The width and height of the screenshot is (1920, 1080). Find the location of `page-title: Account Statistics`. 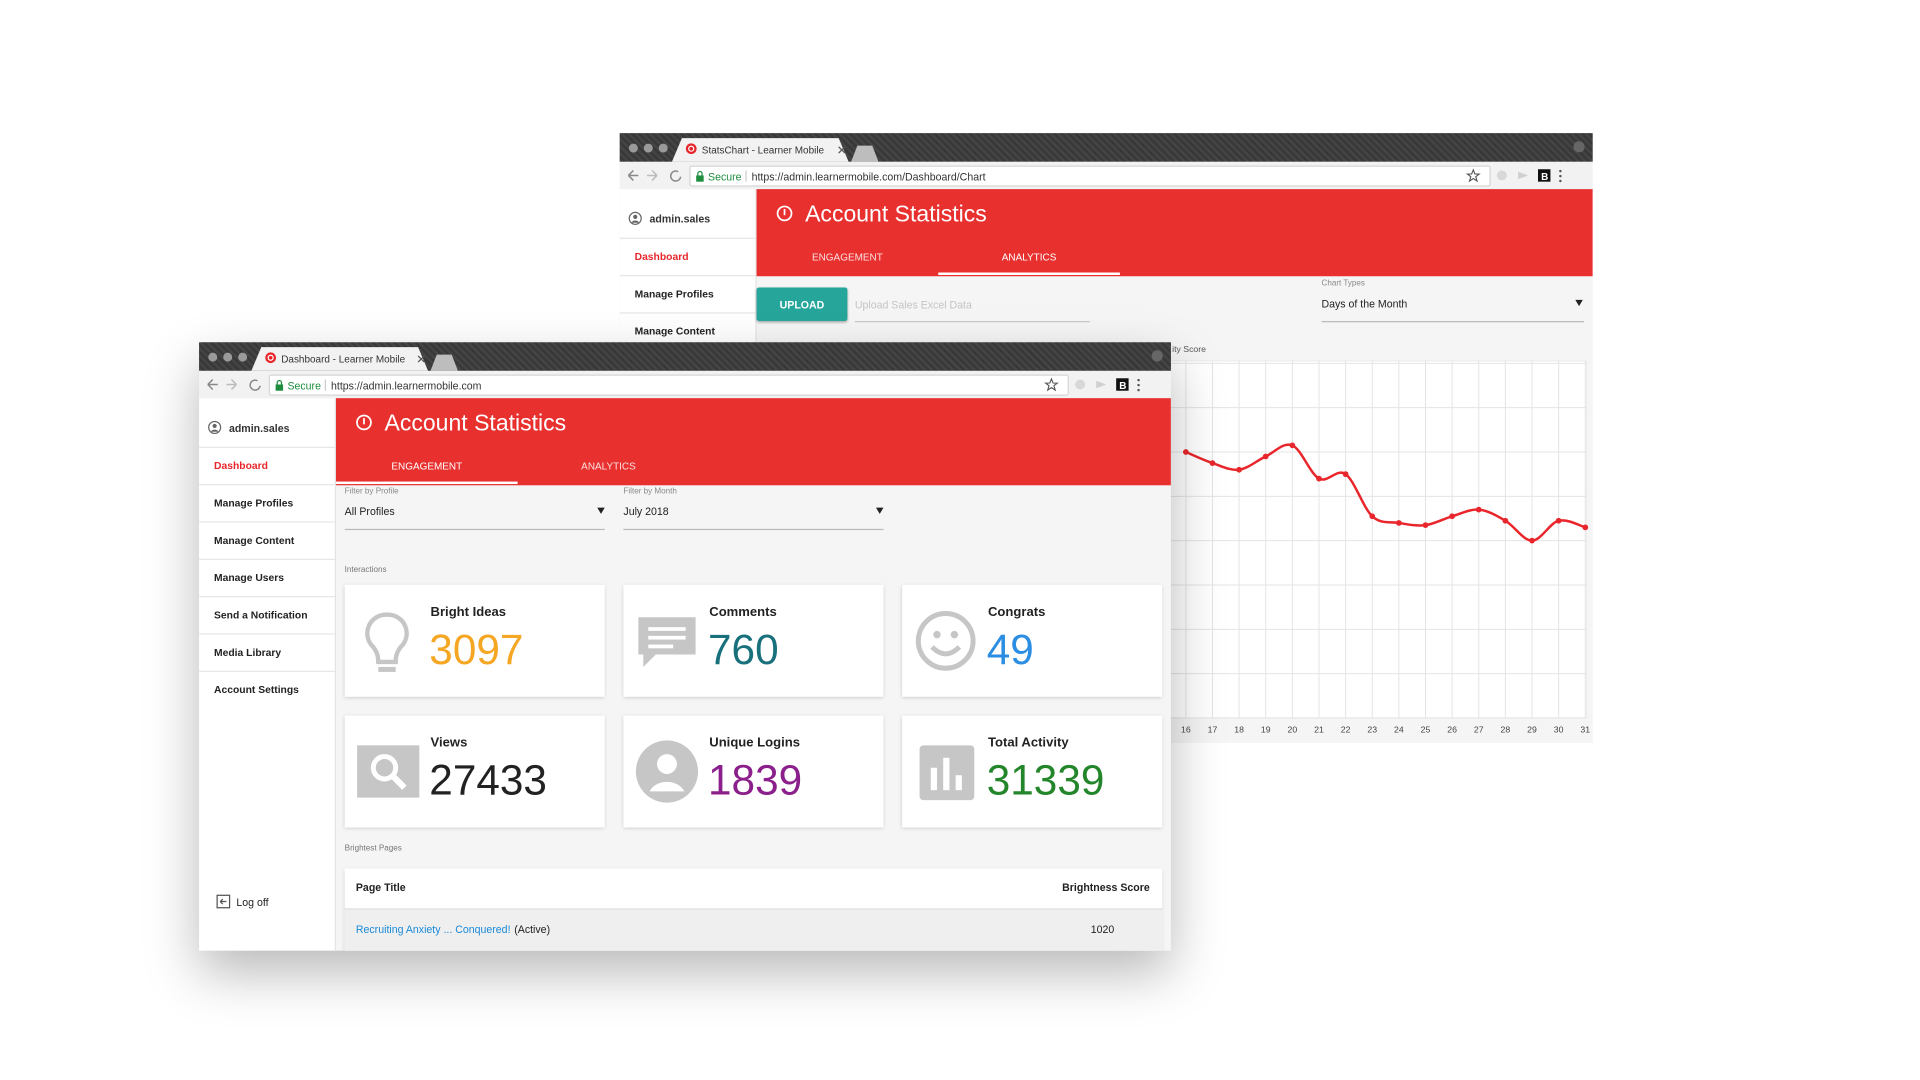

page-title: Account Statistics is located at coordinates (896, 213).